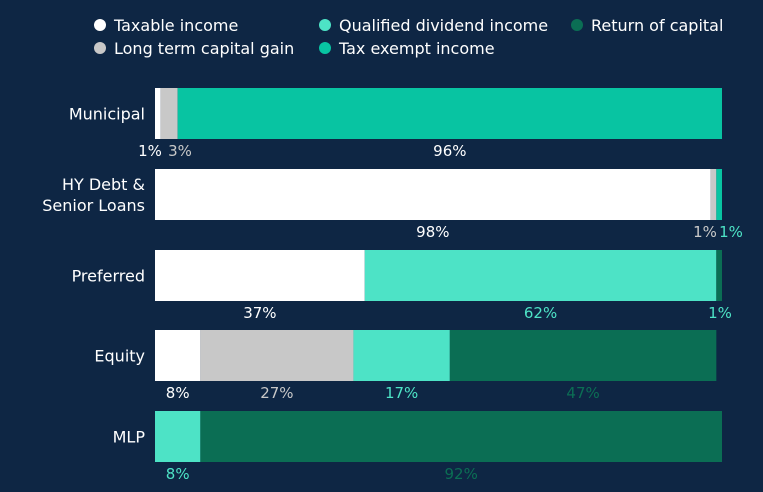 This screenshot has width=763, height=492. I want to click on data-label-equity-return-of-capital: 47%, so click(582, 393).